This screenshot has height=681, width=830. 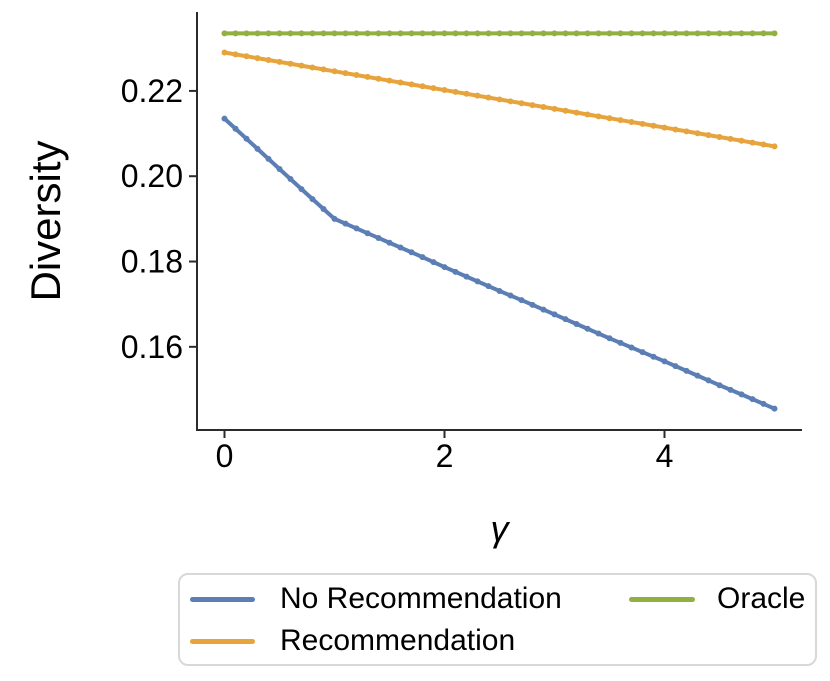 What do you see at coordinates (665, 456) in the screenshot?
I see `x-tick-label: 4` at bounding box center [665, 456].